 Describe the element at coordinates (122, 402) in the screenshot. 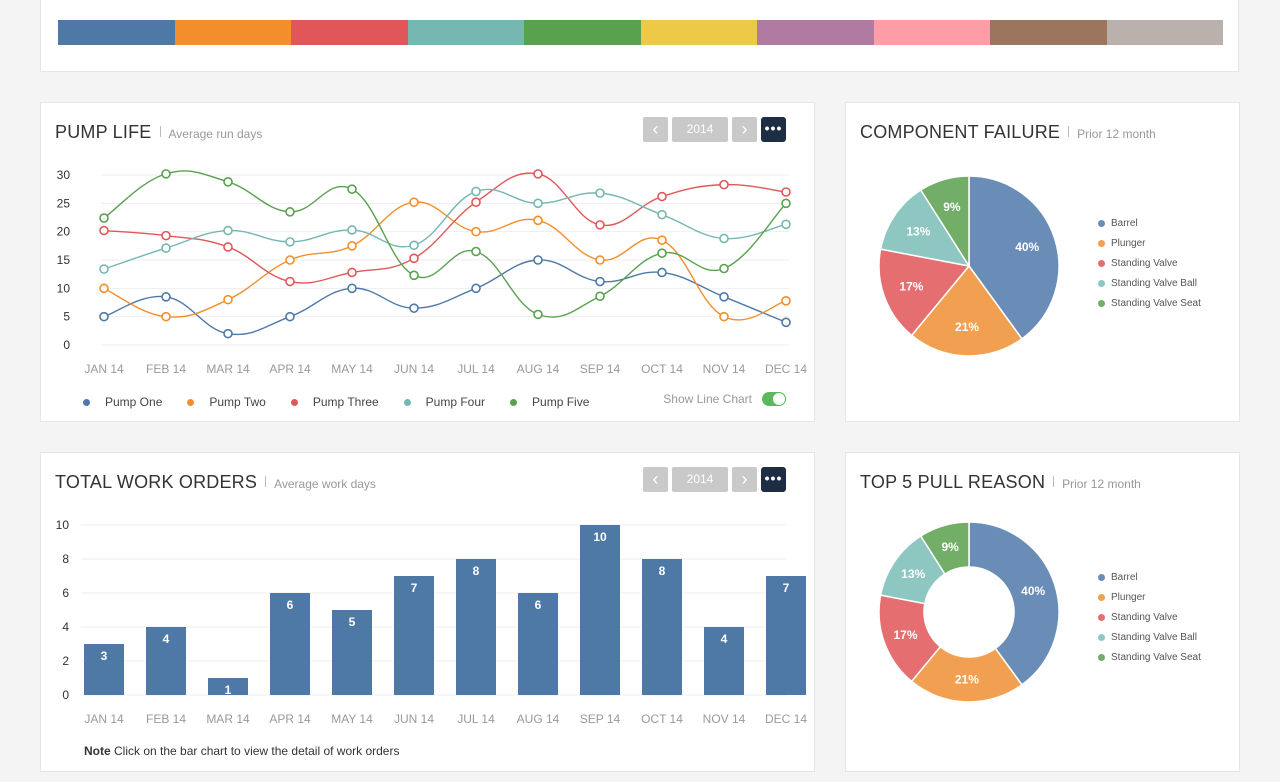

I see `legend-item: Pump One` at that location.